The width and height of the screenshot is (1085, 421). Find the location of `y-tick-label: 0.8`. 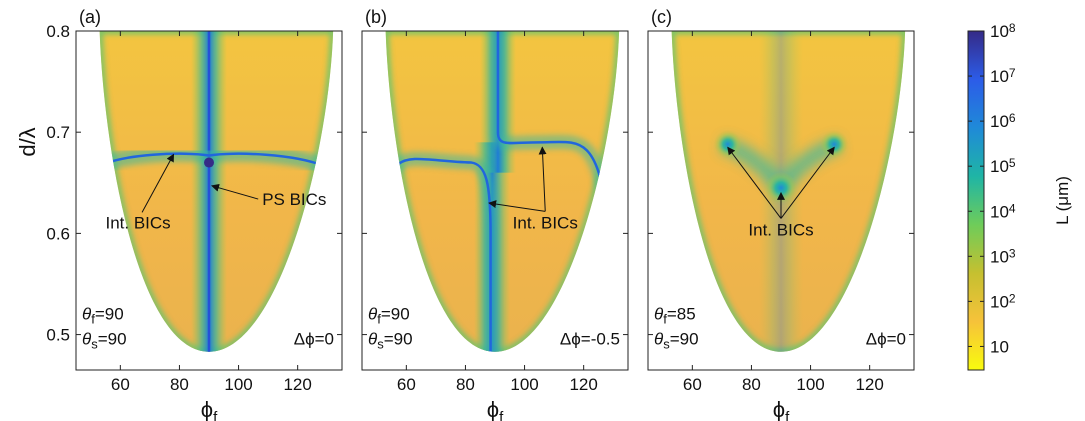

y-tick-label: 0.8 is located at coordinates (58, 31).